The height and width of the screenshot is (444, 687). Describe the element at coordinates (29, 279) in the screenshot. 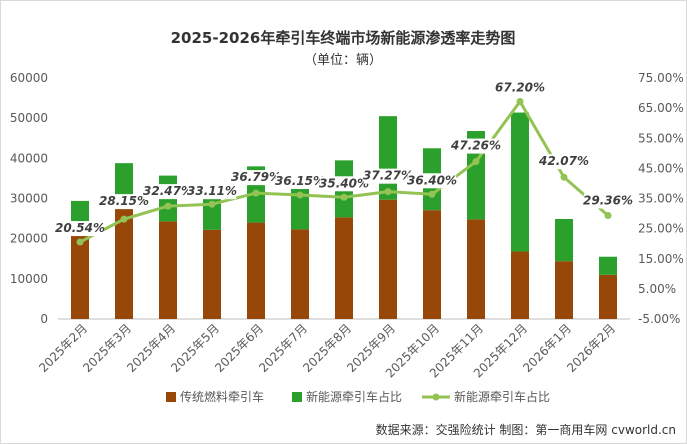

I see `y-left-tick-label: 10000` at that location.